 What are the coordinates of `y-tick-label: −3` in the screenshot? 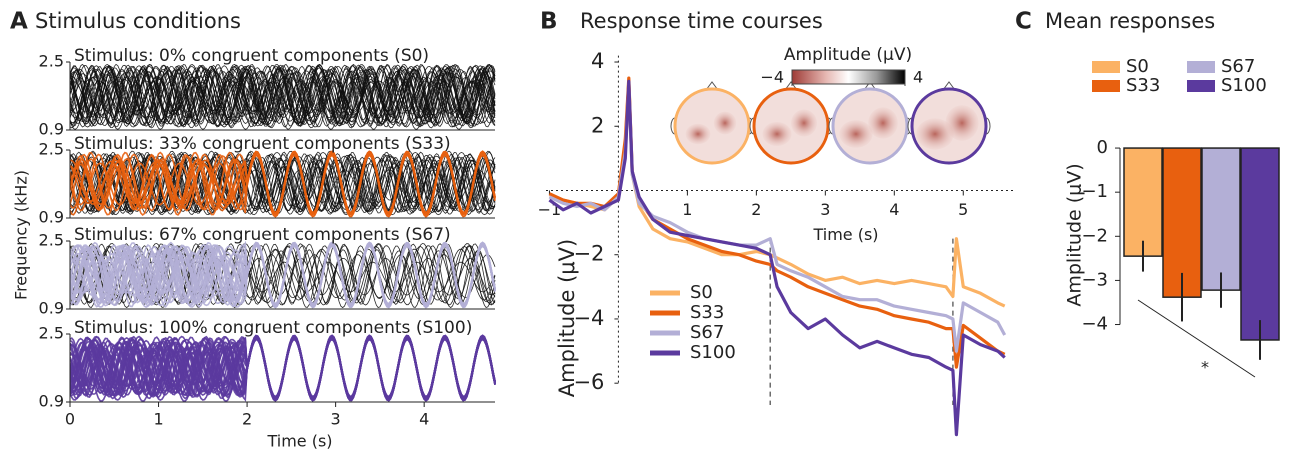 It's located at (1094, 279).